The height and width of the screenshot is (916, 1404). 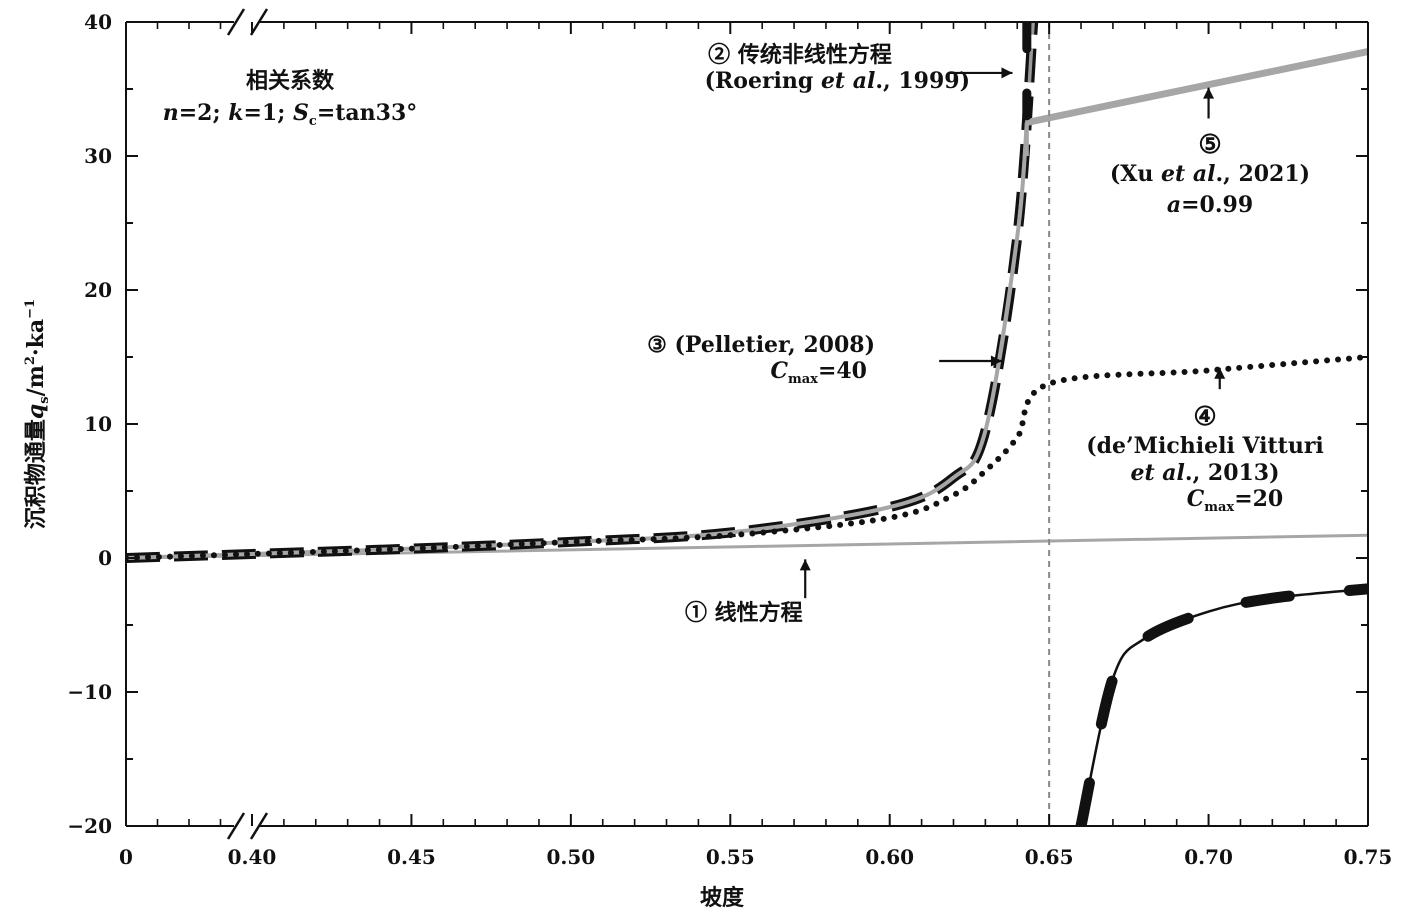 I want to click on series-5-line, so click(x=1197, y=87).